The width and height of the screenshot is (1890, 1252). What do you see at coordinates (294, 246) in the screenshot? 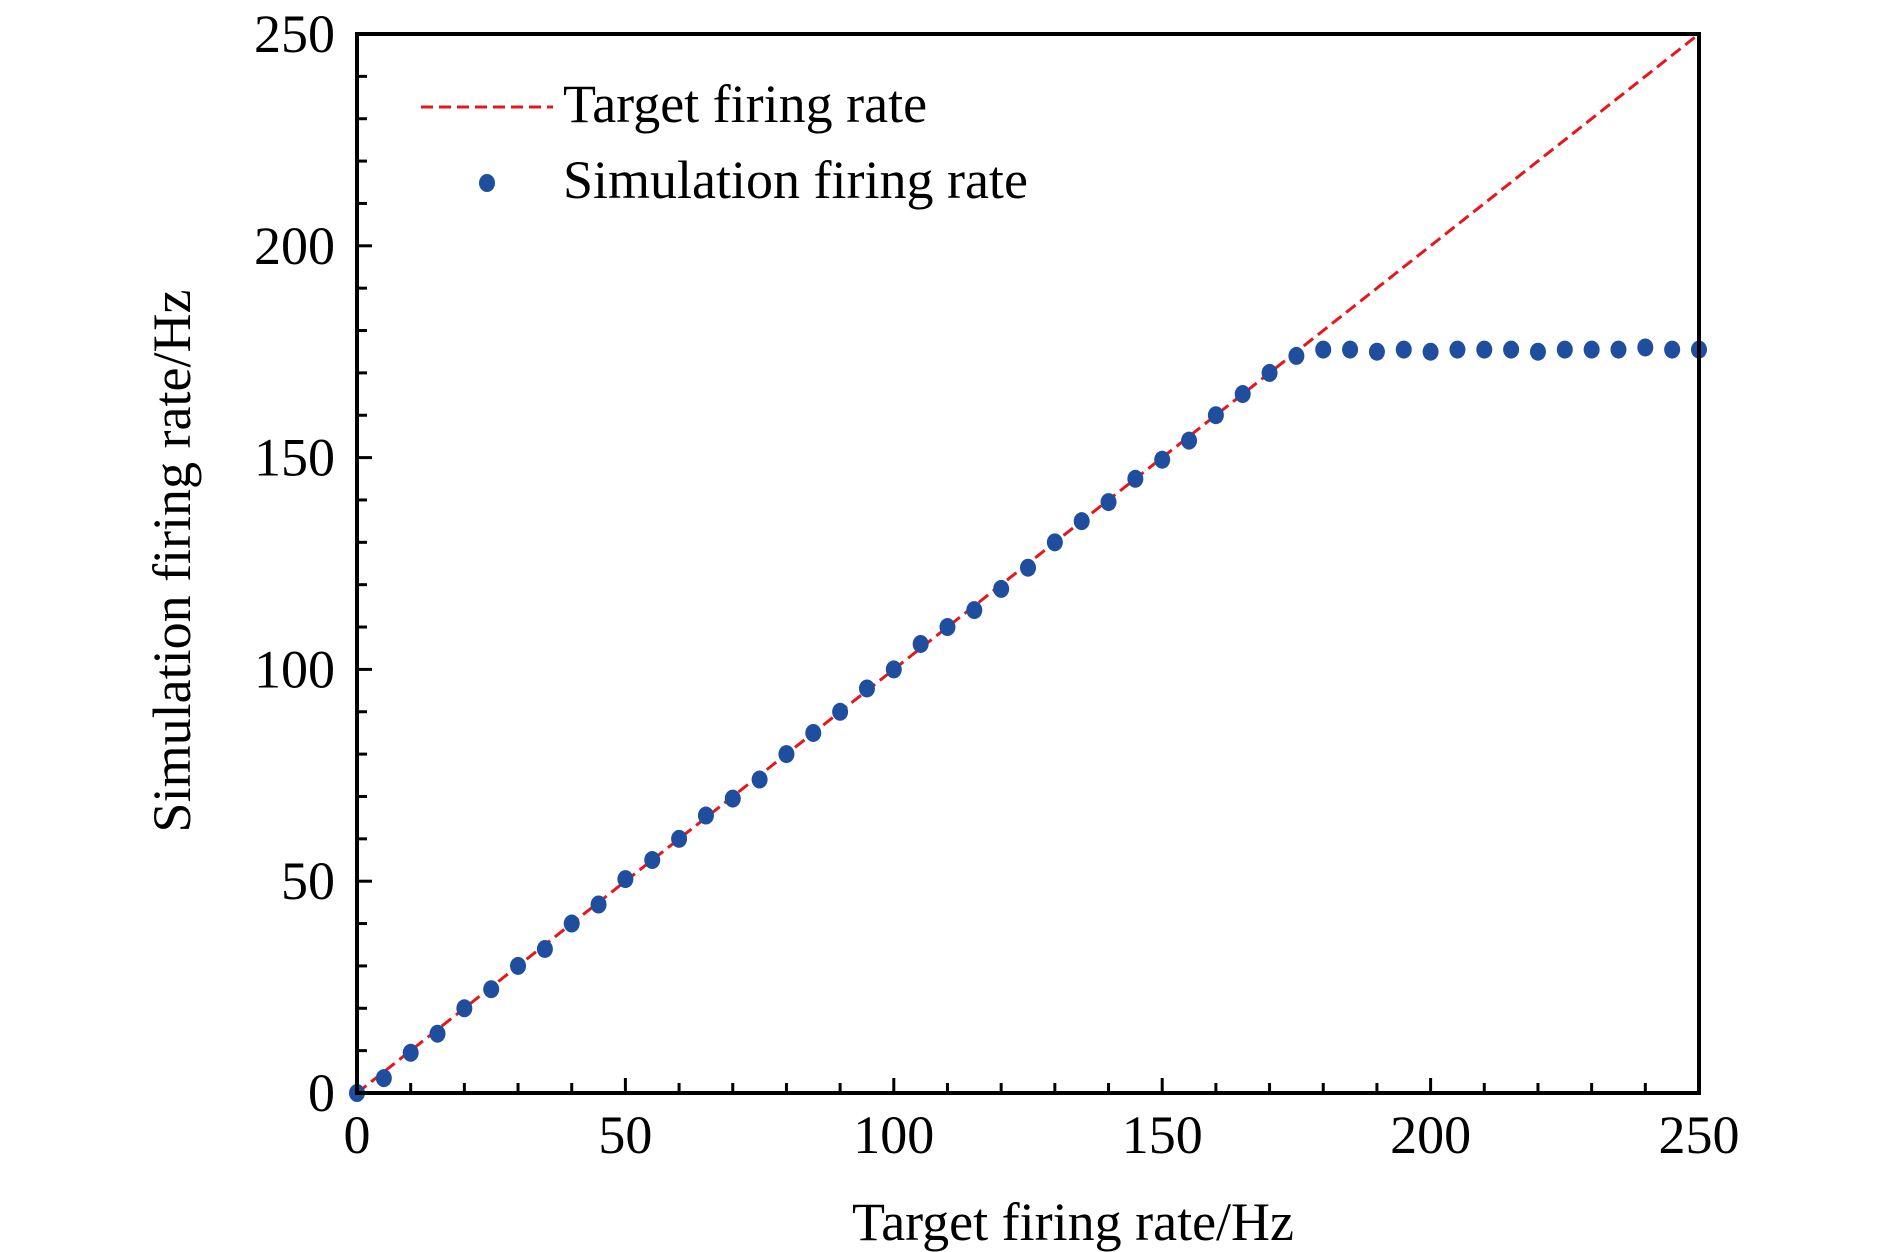
I see `y-tick-label: 200` at bounding box center [294, 246].